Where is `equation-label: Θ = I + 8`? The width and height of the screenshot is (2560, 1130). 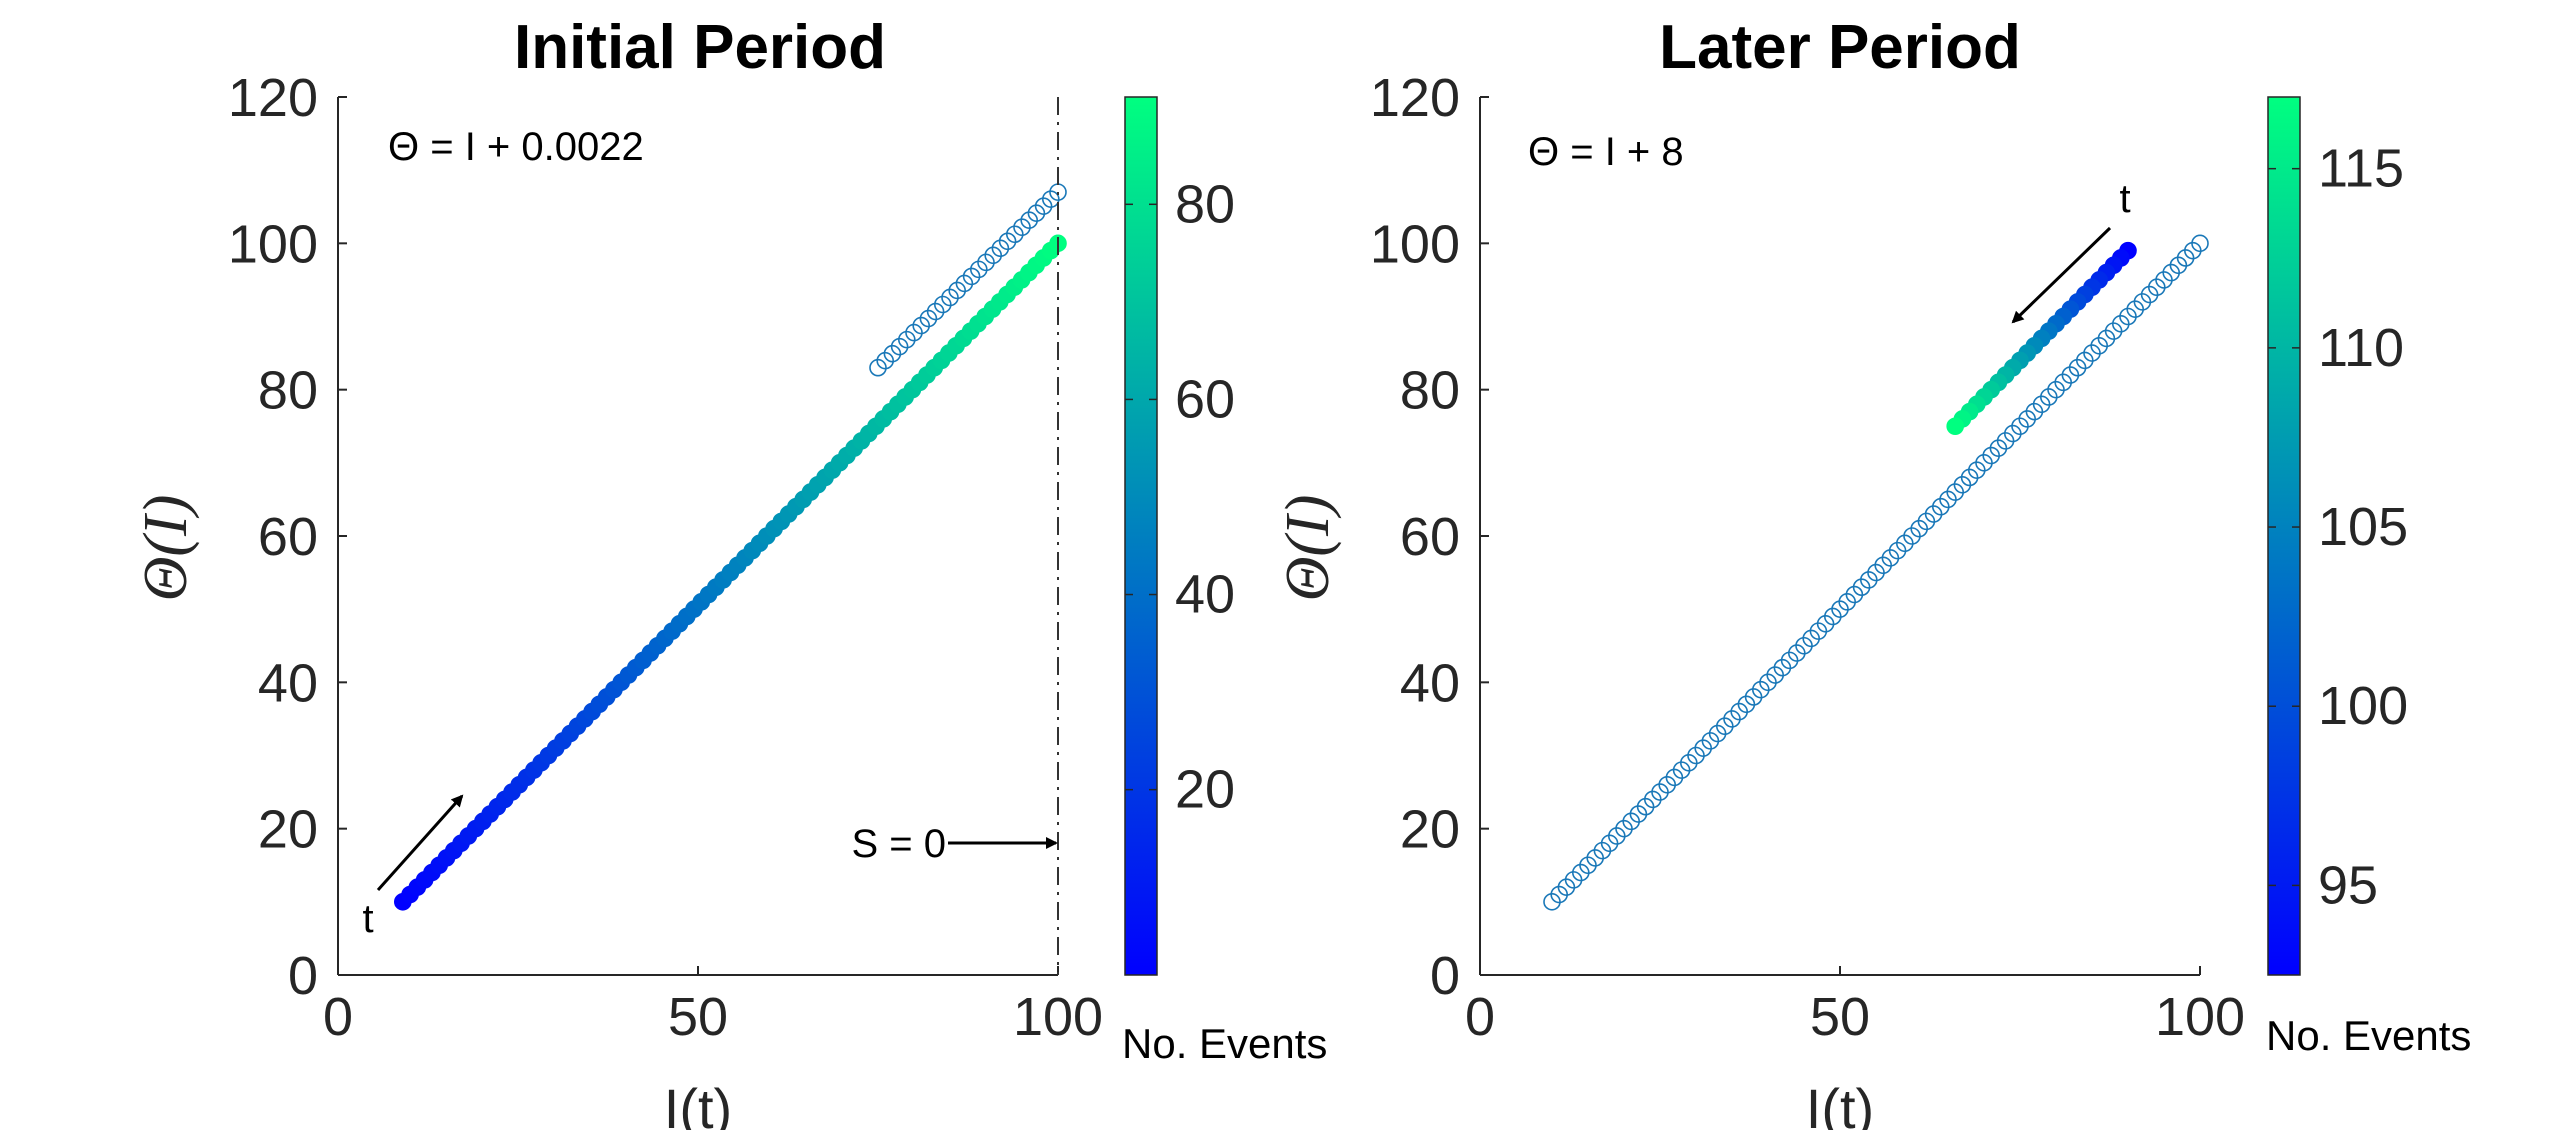
equation-label: Θ = I + 8 is located at coordinates (1606, 152).